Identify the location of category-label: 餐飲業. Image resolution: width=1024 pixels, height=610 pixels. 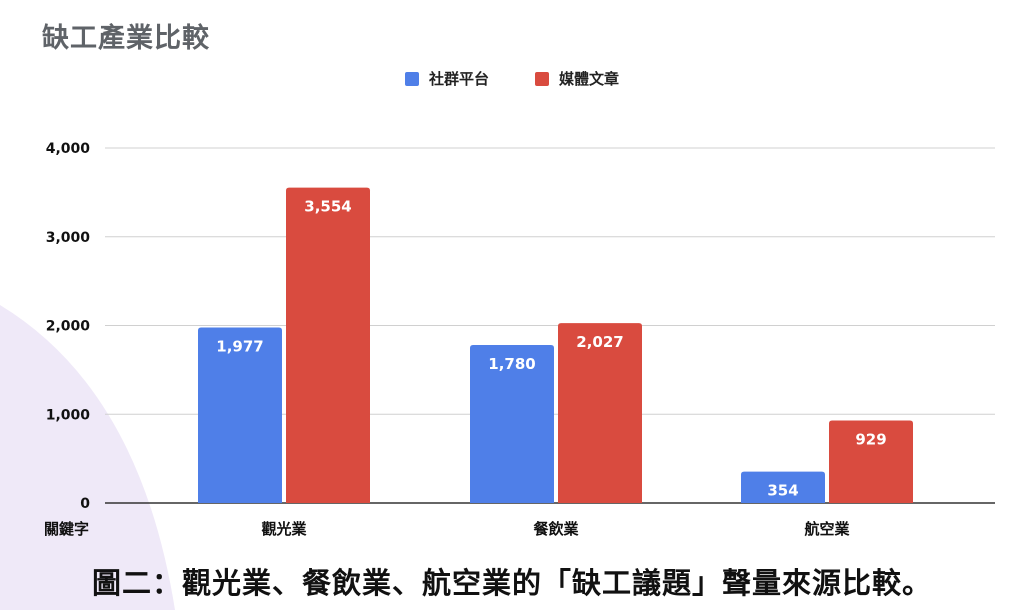
(556, 529).